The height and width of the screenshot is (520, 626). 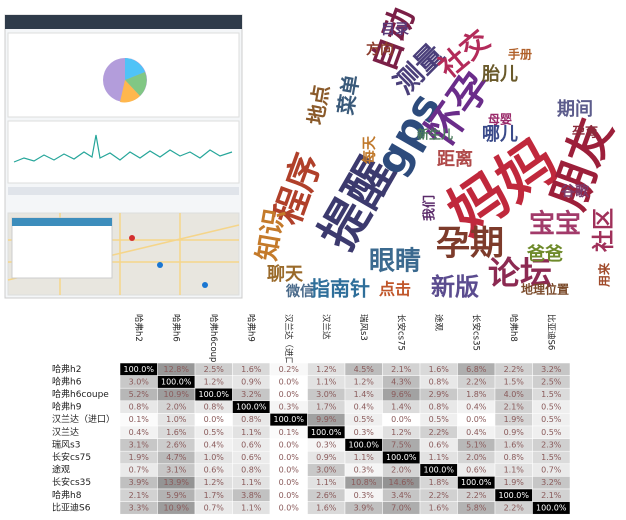 I want to click on row-header: 汉兰达（进口）, so click(x=83, y=419).